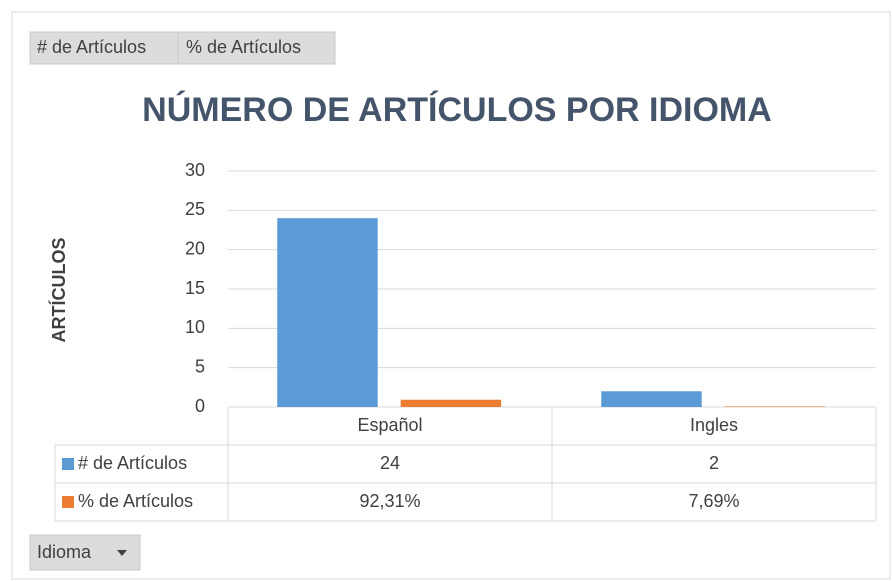  I want to click on x-tick-label: Español, so click(389, 425).